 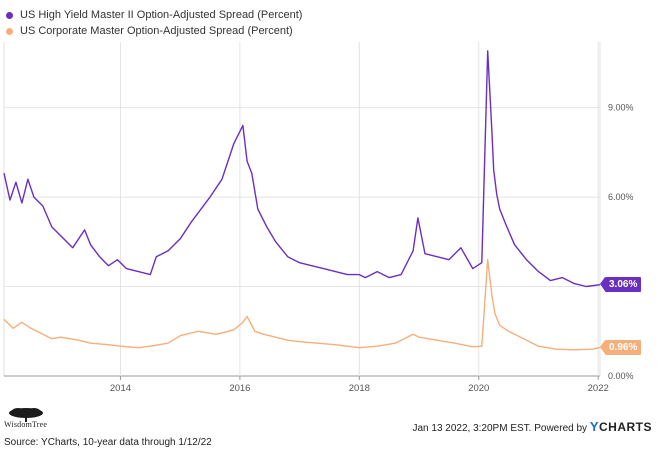 I want to click on wisdomtree-tree-logo, so click(x=26, y=415).